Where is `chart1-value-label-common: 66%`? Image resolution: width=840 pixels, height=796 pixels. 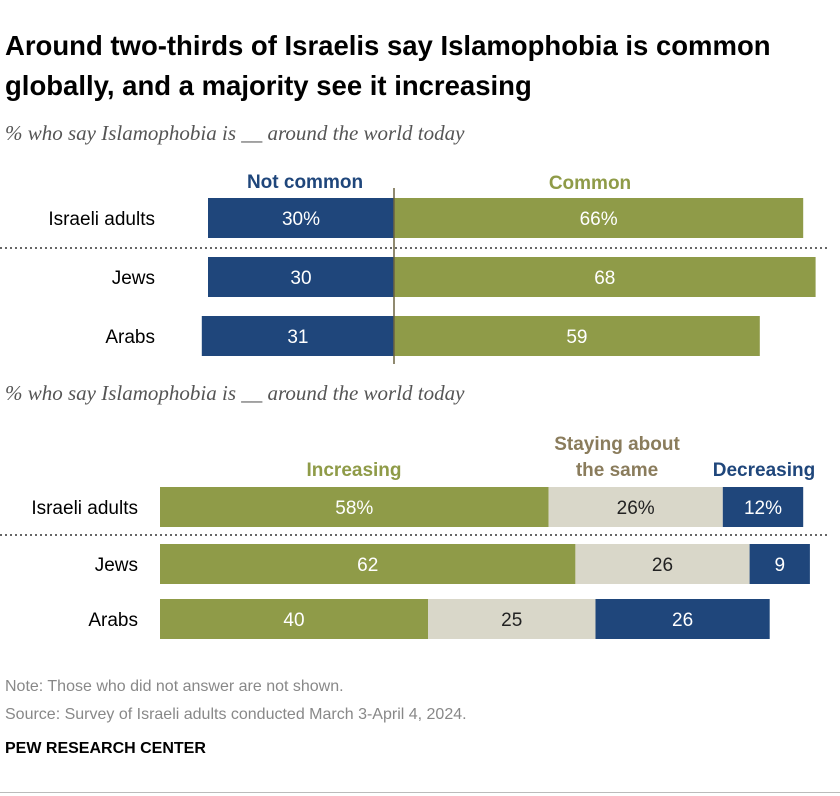
chart1-value-label-common: 66% is located at coordinates (599, 219).